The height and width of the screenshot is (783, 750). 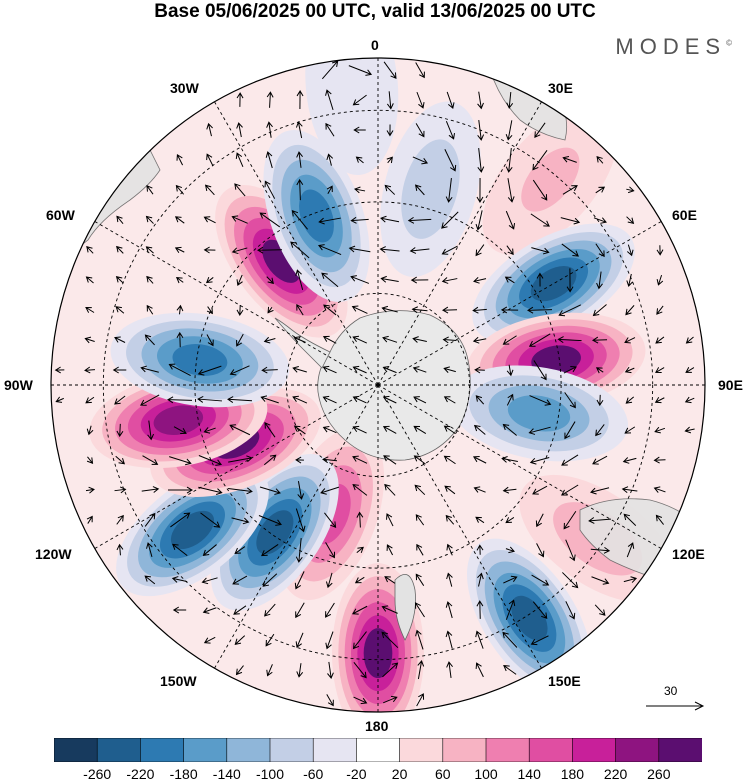 I want to click on brand-mark: ©, so click(x=729, y=43).